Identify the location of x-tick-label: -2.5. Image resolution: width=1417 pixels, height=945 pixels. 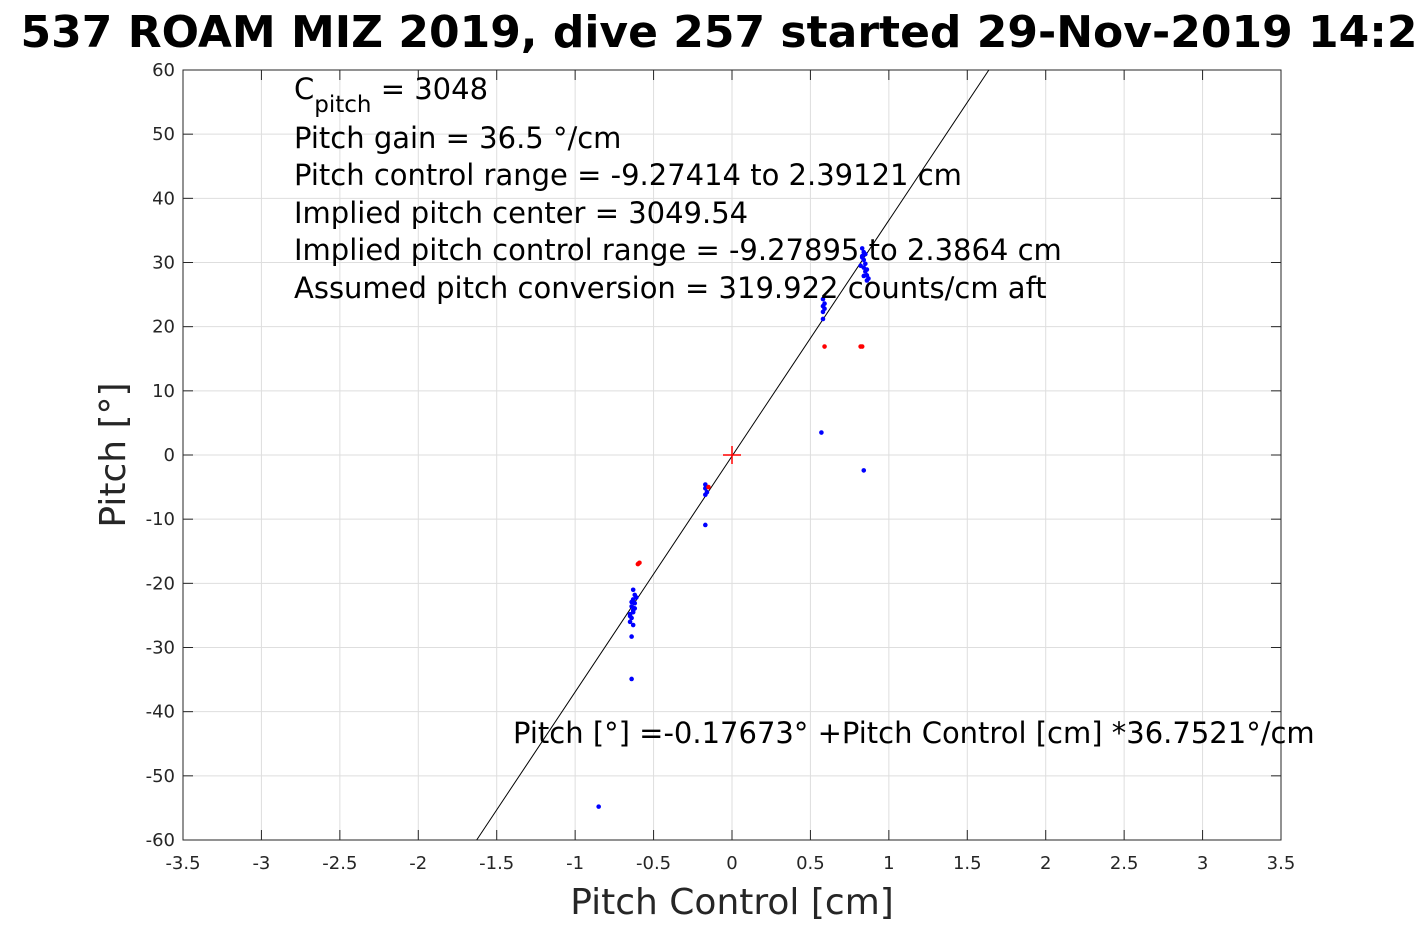
(339, 863).